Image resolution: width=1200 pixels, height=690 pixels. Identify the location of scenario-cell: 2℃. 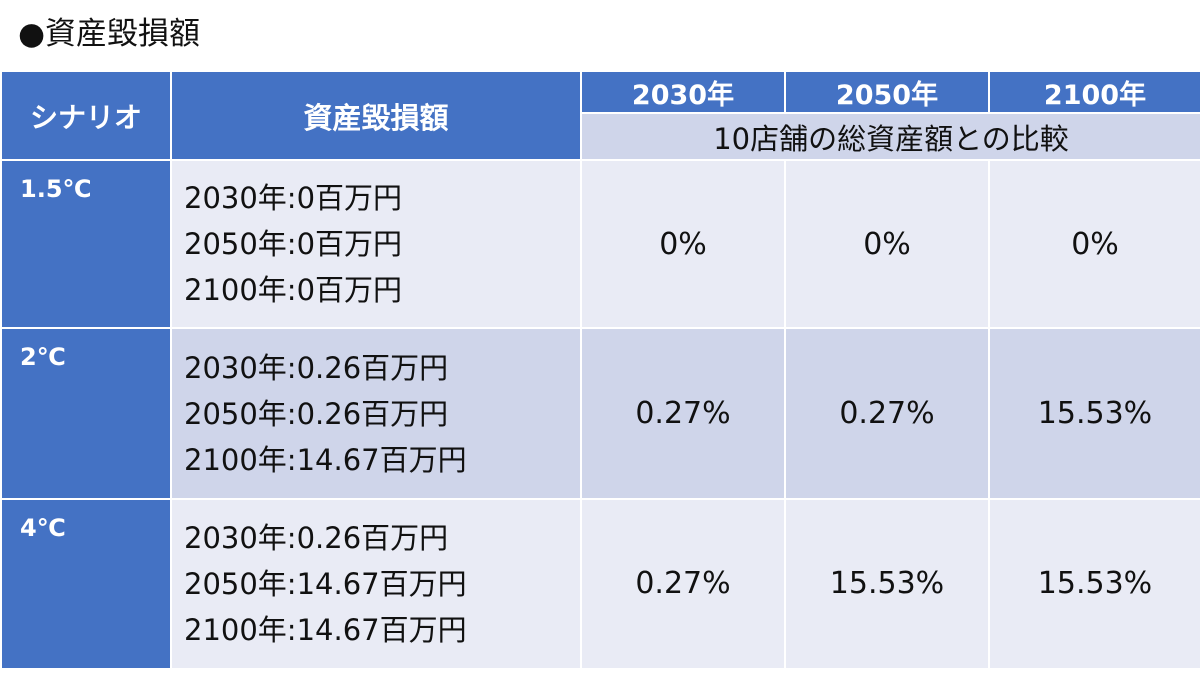
(86, 413).